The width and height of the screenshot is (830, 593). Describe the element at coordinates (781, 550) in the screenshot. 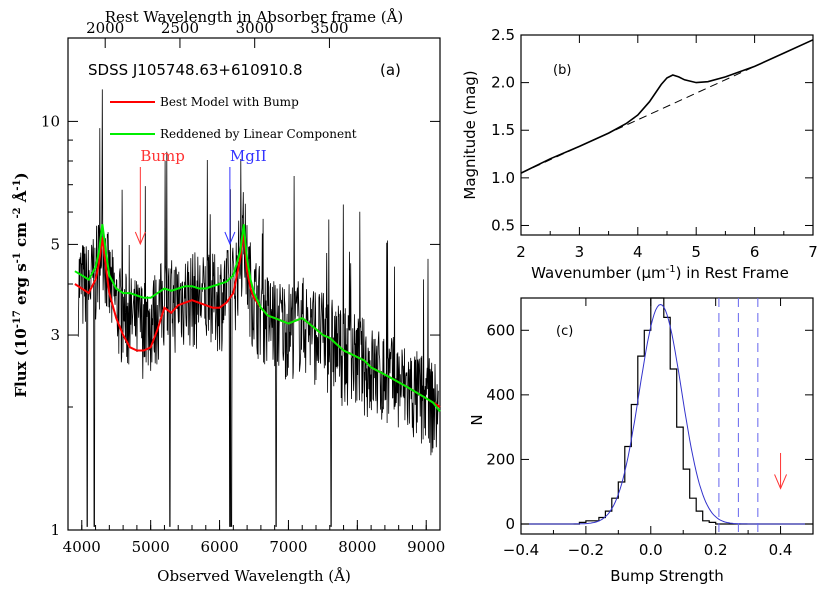

I see `panel-c-x-tick-label: 0.4` at that location.